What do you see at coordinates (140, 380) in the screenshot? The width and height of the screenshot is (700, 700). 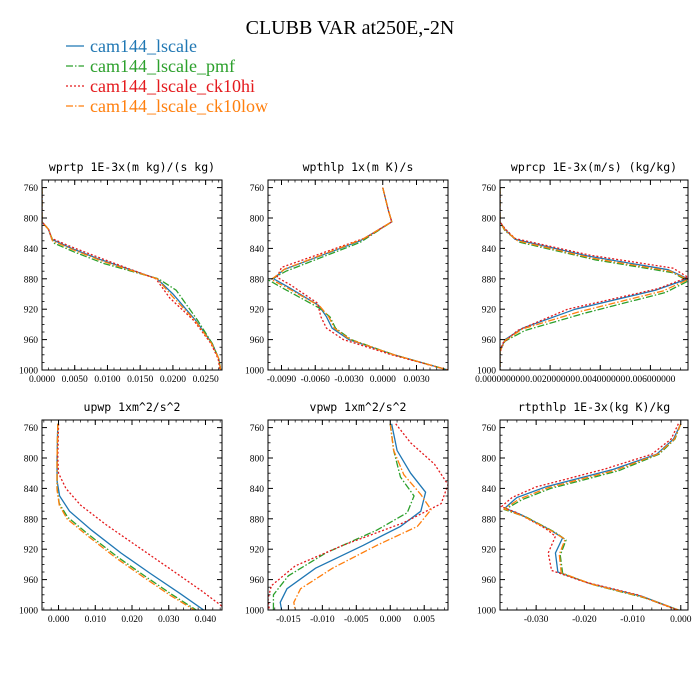 I see `x-tick-label: 0.0150` at bounding box center [140, 380].